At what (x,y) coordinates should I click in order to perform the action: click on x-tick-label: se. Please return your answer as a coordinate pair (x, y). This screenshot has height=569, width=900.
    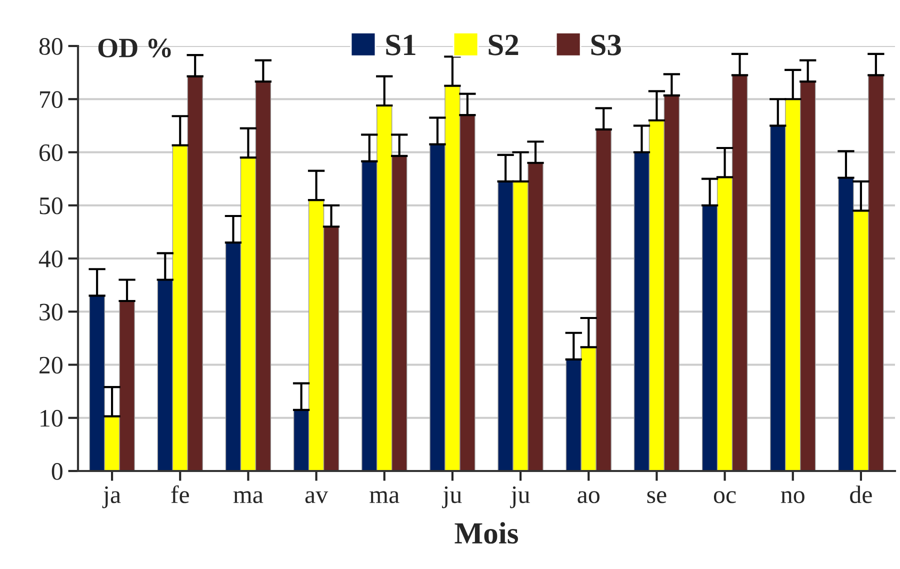
    Looking at the image, I should click on (656, 497).